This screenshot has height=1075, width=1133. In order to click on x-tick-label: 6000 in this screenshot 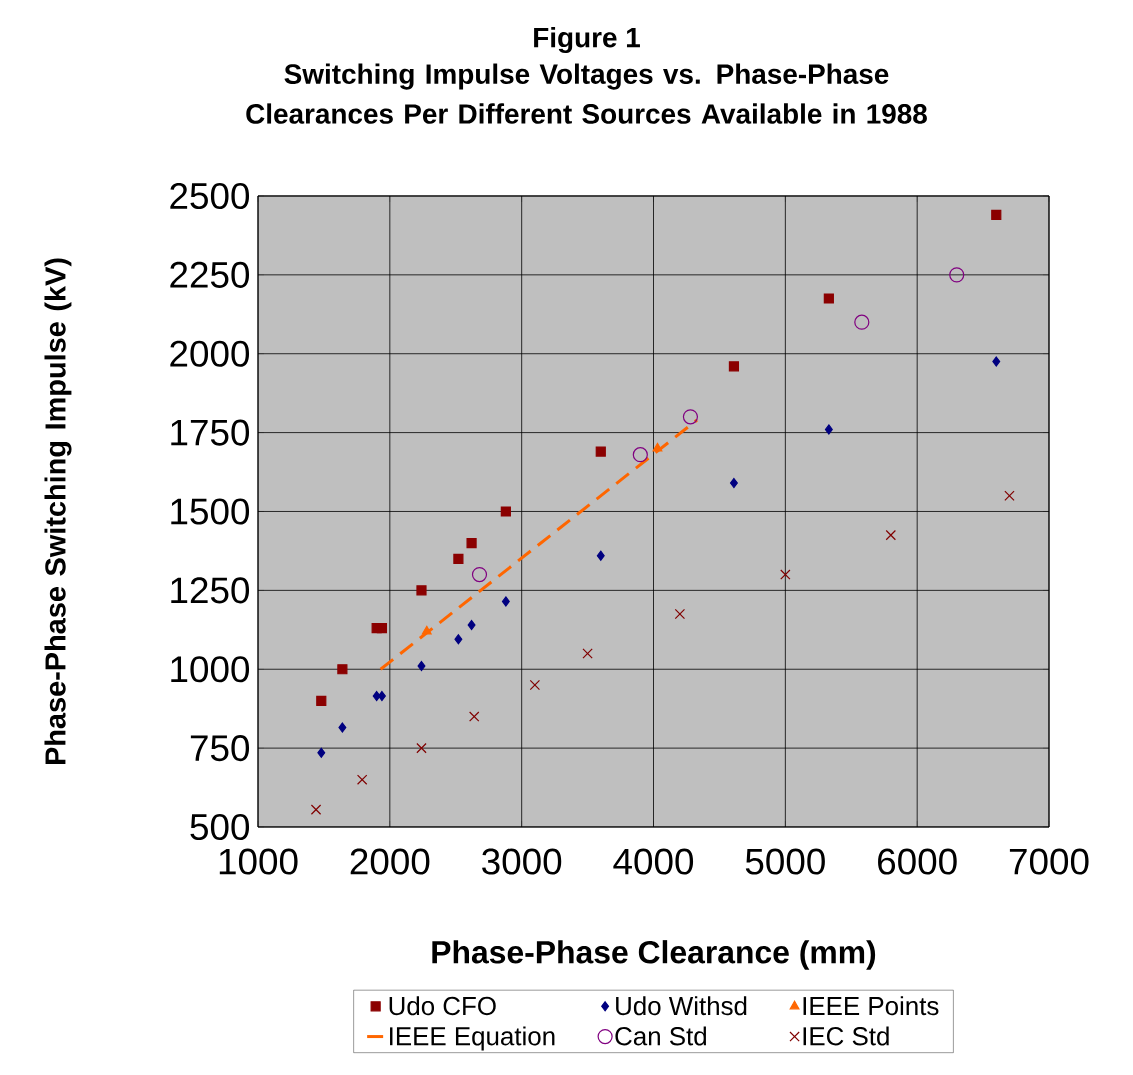, I will do `click(917, 861)`.